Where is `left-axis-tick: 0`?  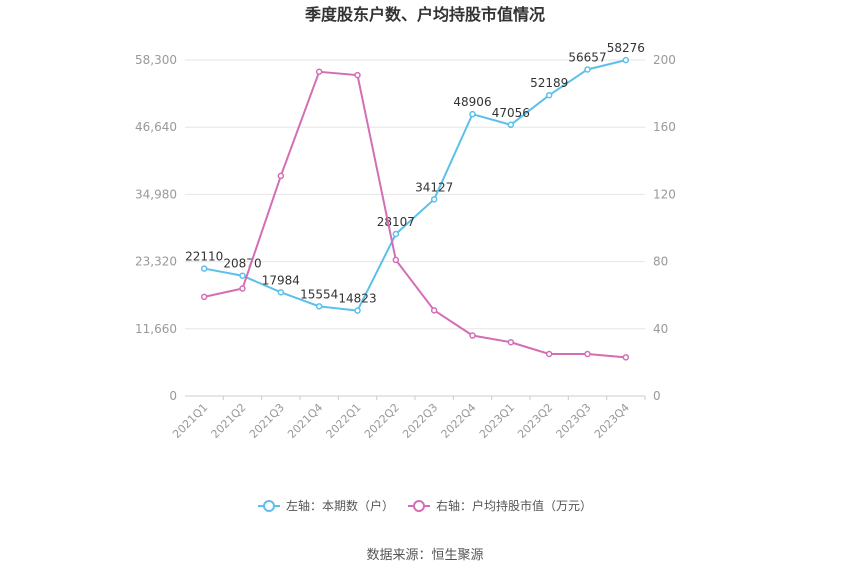
left-axis-tick: 0 is located at coordinates (173, 396).